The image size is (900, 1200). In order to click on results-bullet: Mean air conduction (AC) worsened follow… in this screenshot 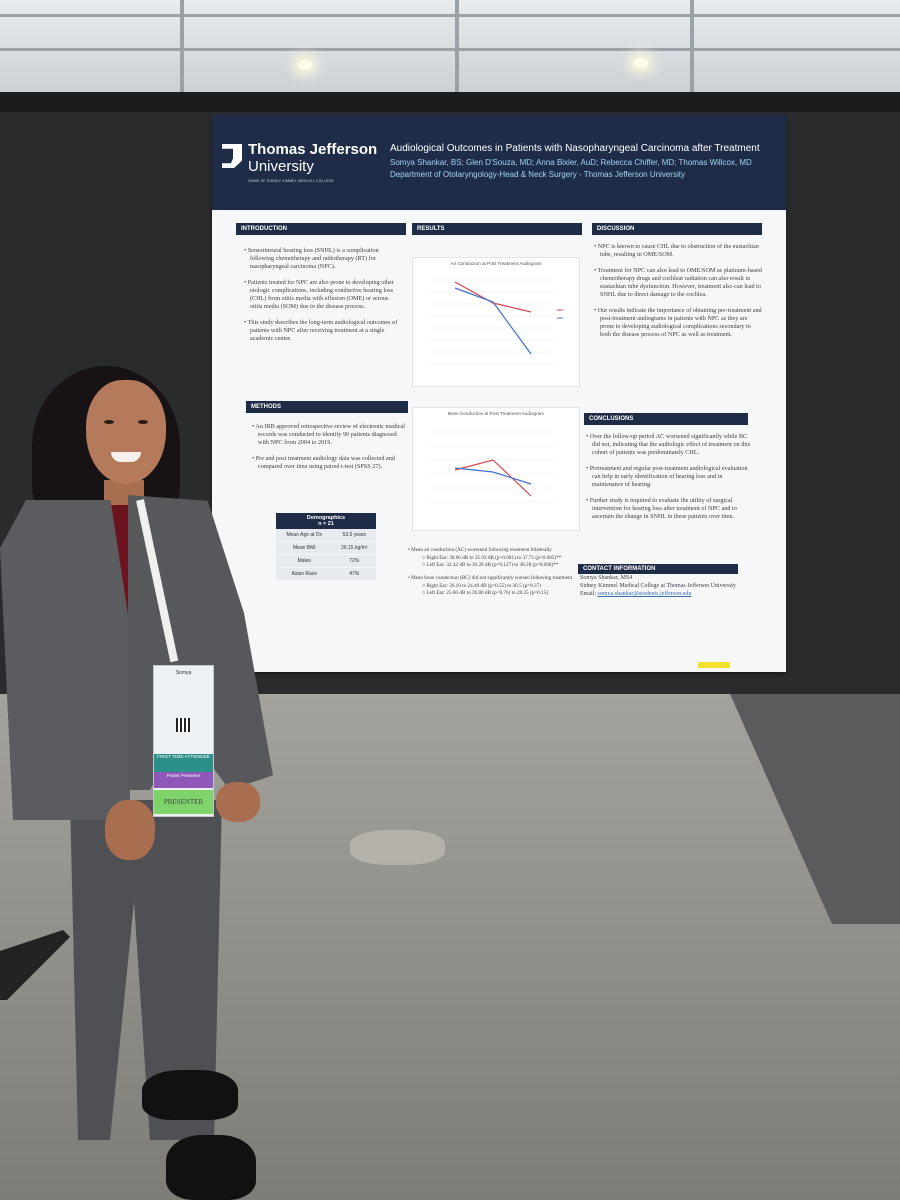, I will do `click(495, 550)`.